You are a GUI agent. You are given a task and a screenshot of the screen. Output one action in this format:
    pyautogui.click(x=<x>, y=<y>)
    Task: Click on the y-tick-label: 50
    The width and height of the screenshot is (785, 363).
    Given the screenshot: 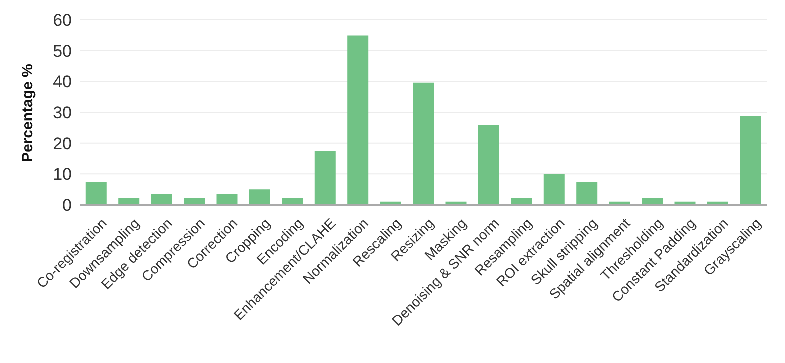 What is the action you would take?
    pyautogui.click(x=62, y=51)
    